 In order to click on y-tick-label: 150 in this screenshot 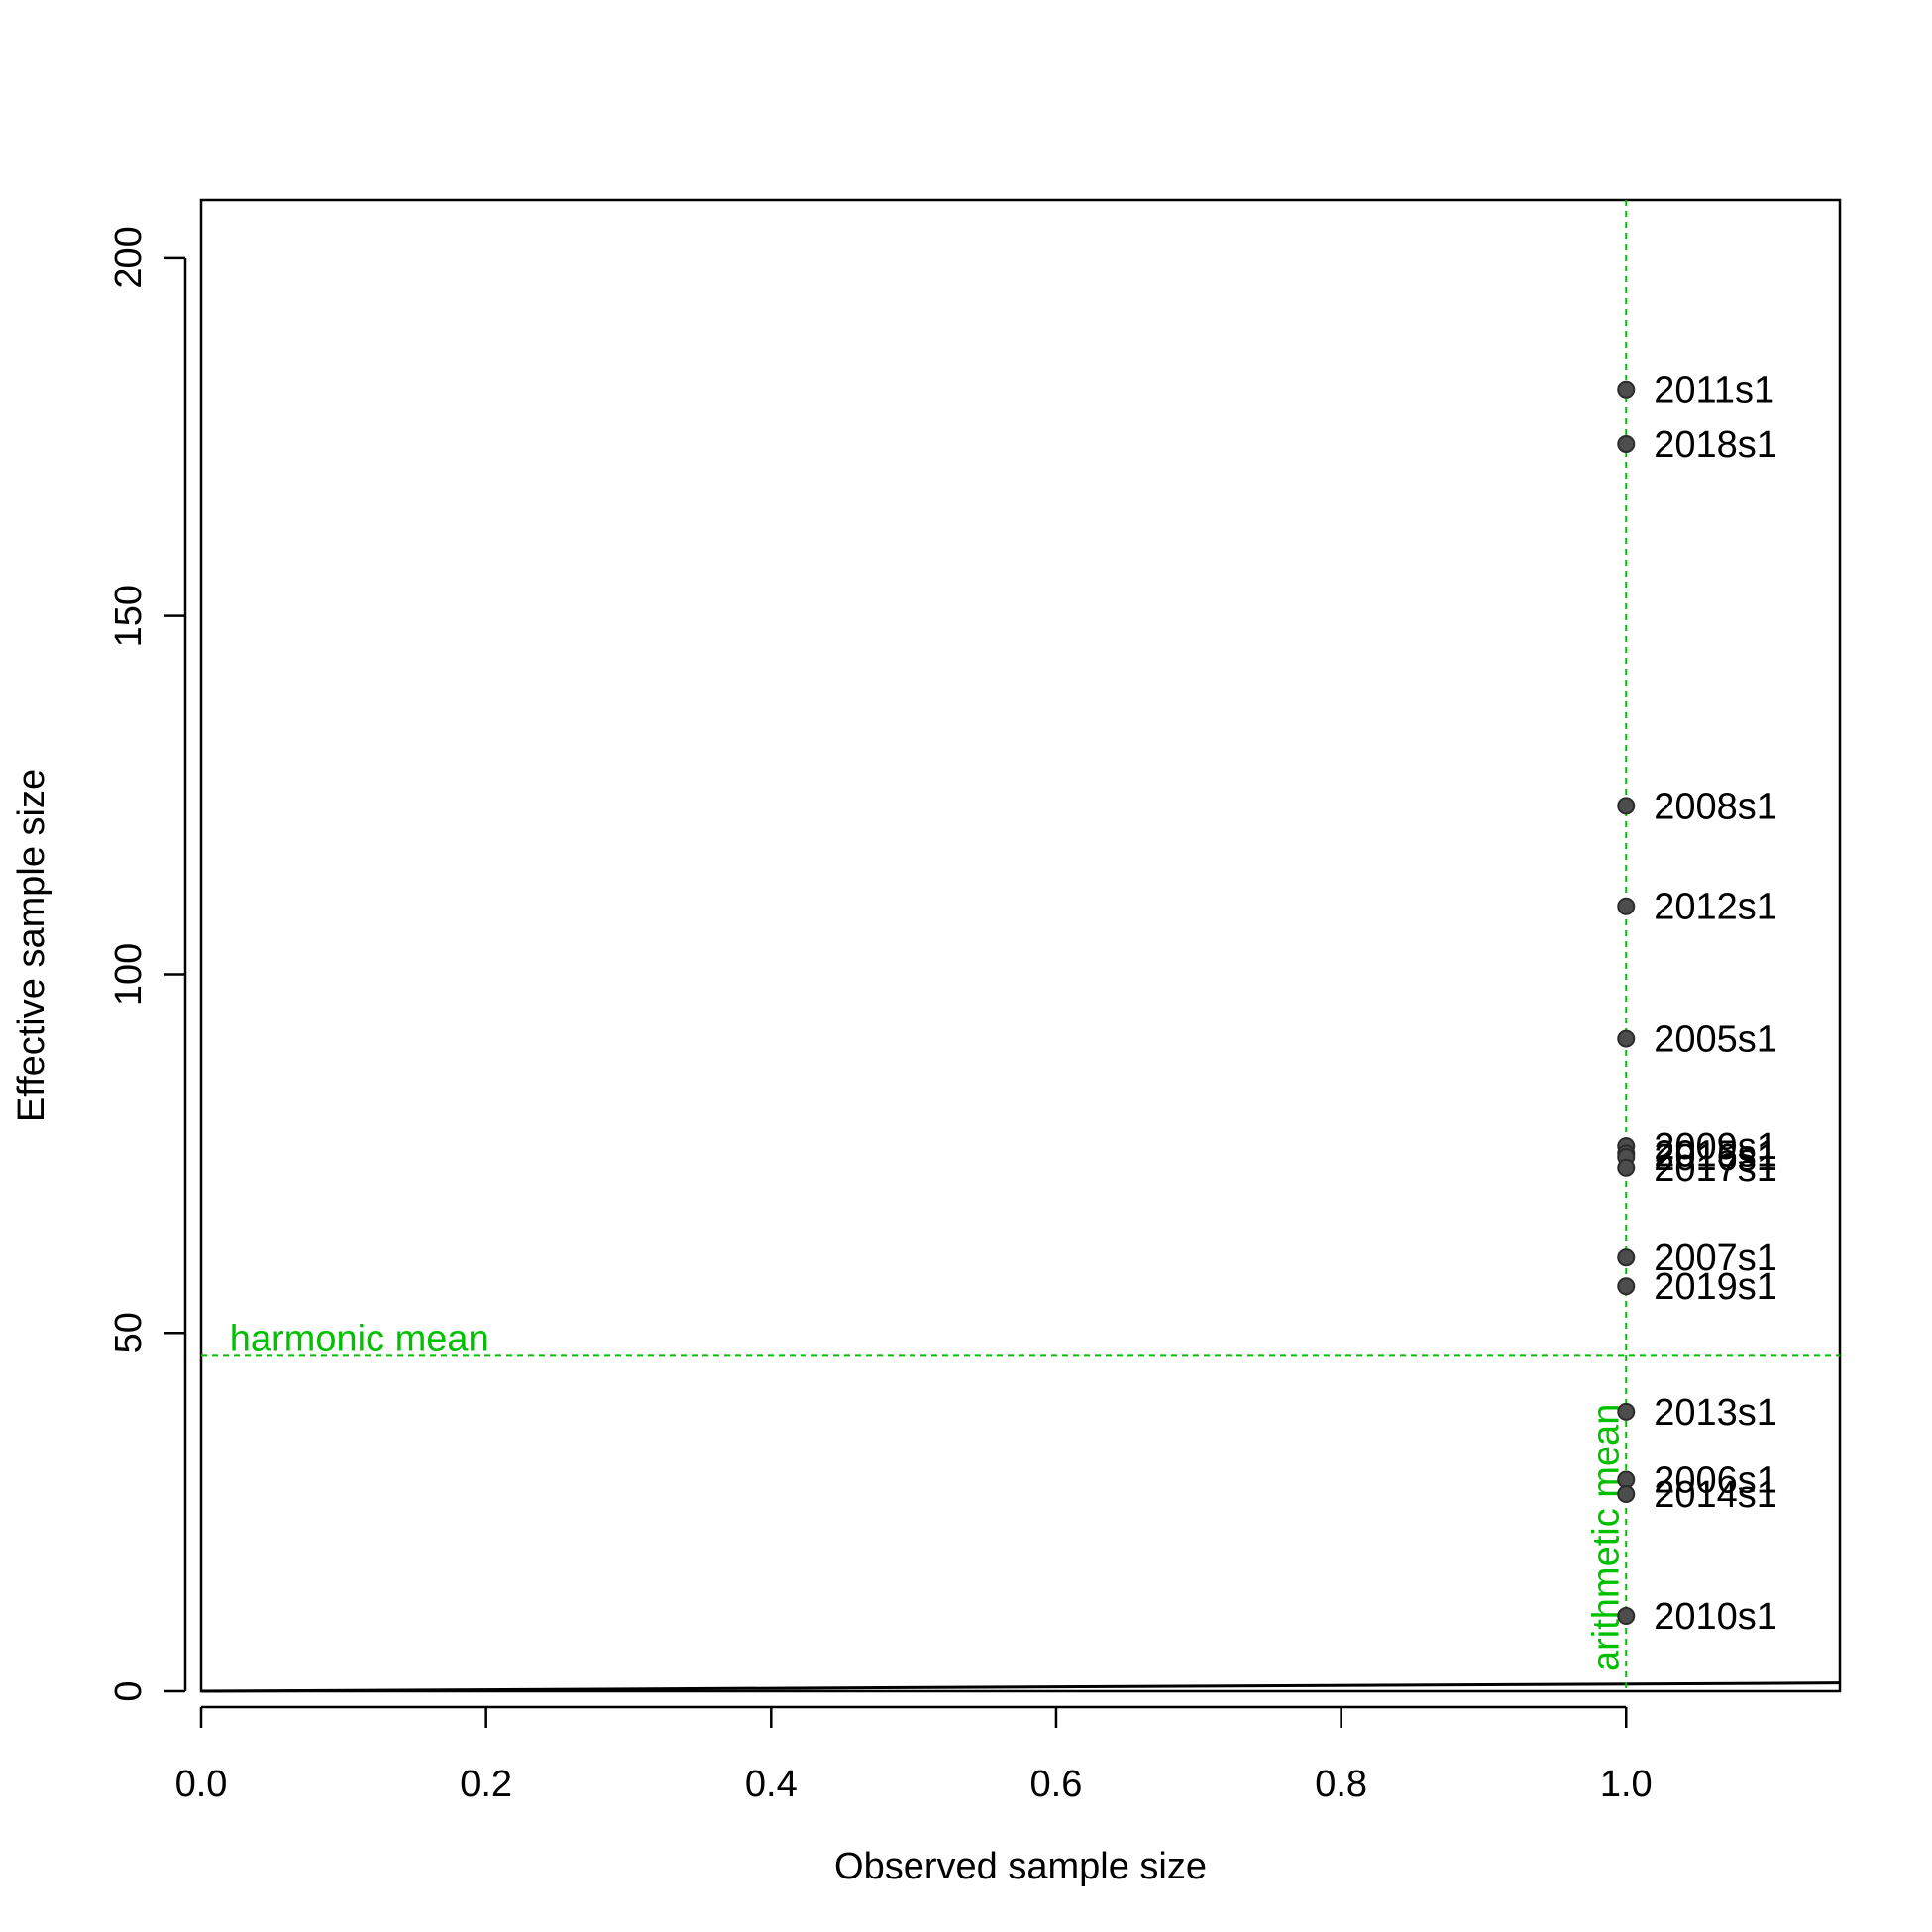, I will do `click(129, 616)`.